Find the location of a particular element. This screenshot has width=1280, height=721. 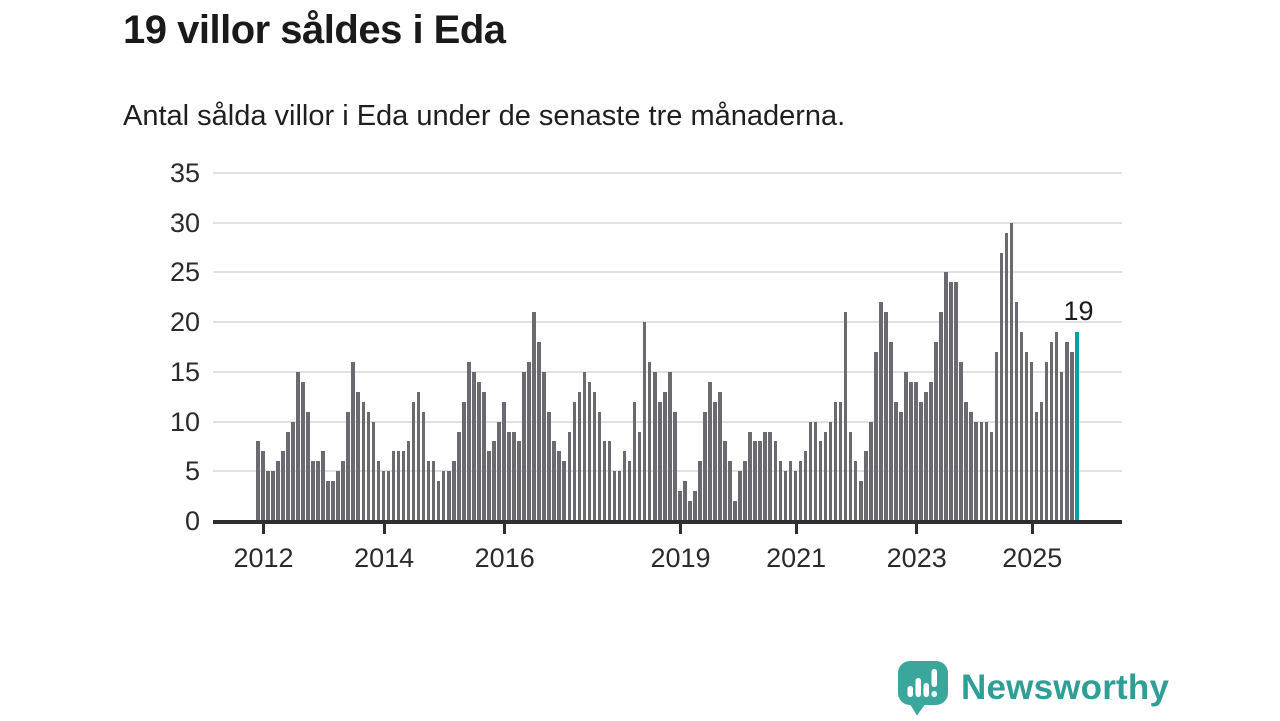

x-axis-label: 2019 is located at coordinates (680, 558).